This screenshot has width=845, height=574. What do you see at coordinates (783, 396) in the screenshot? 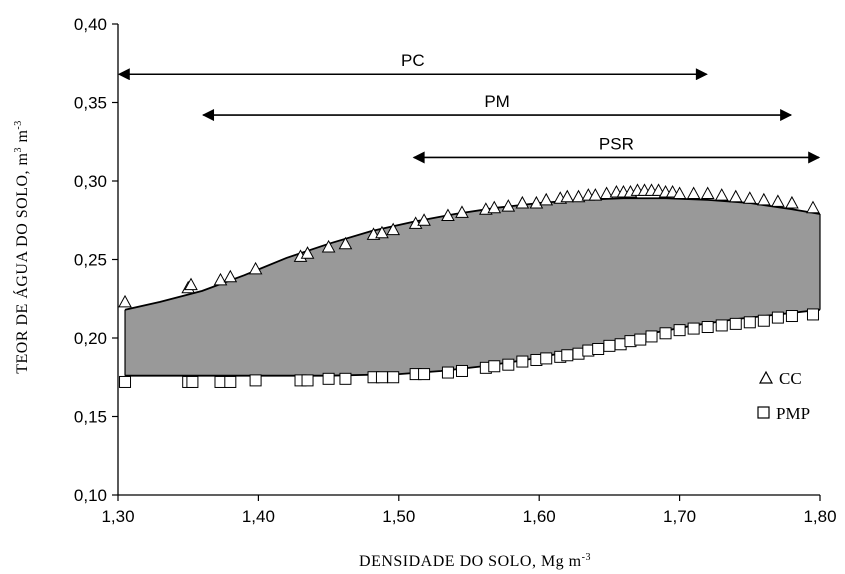
I see `legend: CC PMP` at bounding box center [783, 396].